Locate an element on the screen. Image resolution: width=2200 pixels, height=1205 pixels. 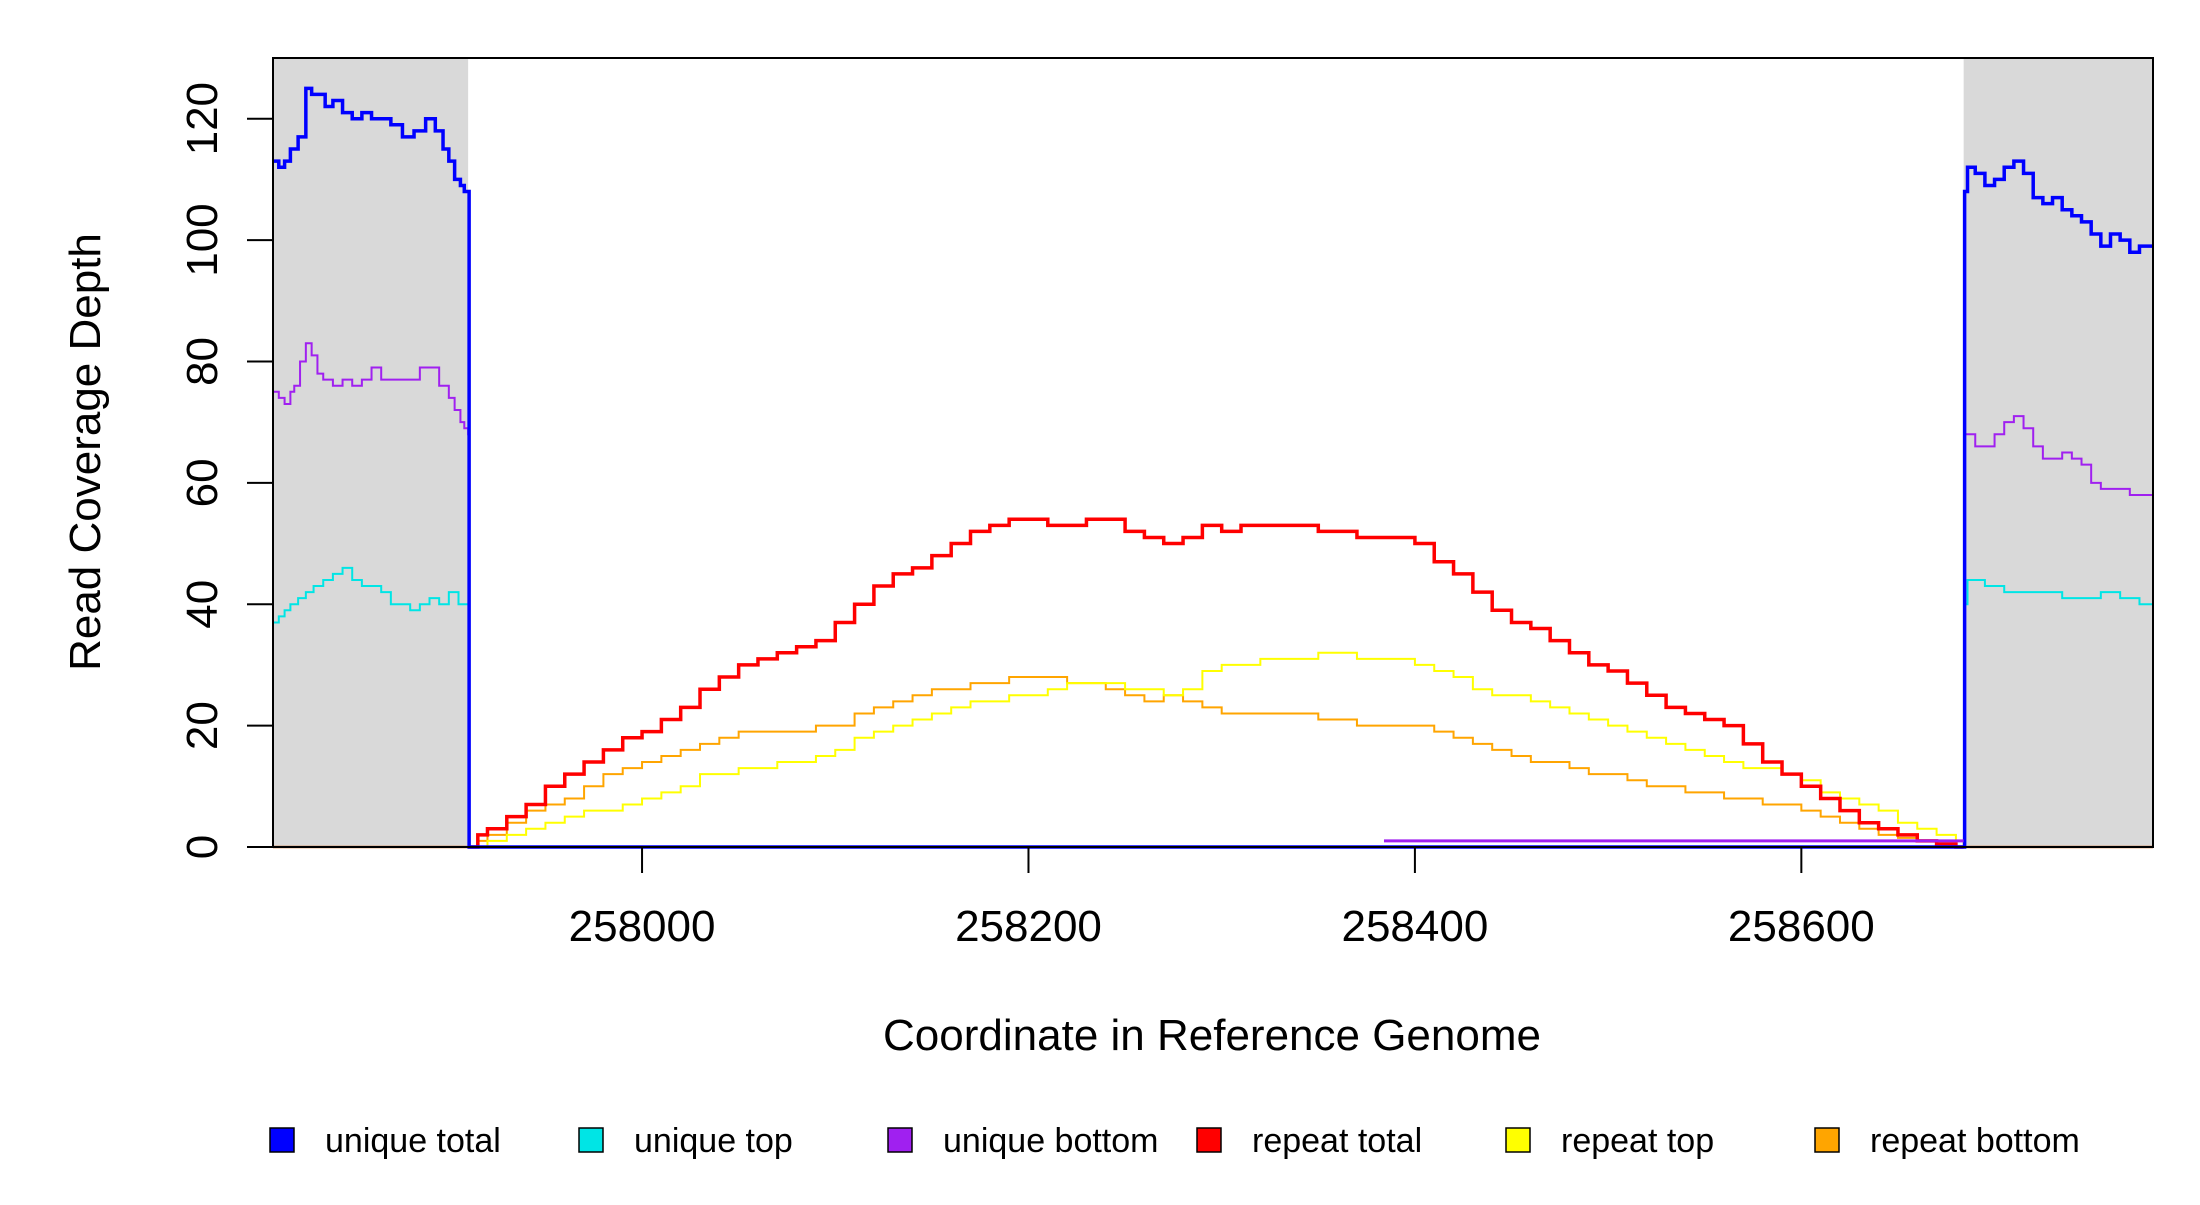
x-tick-label: 258000 is located at coordinates (642, 926).